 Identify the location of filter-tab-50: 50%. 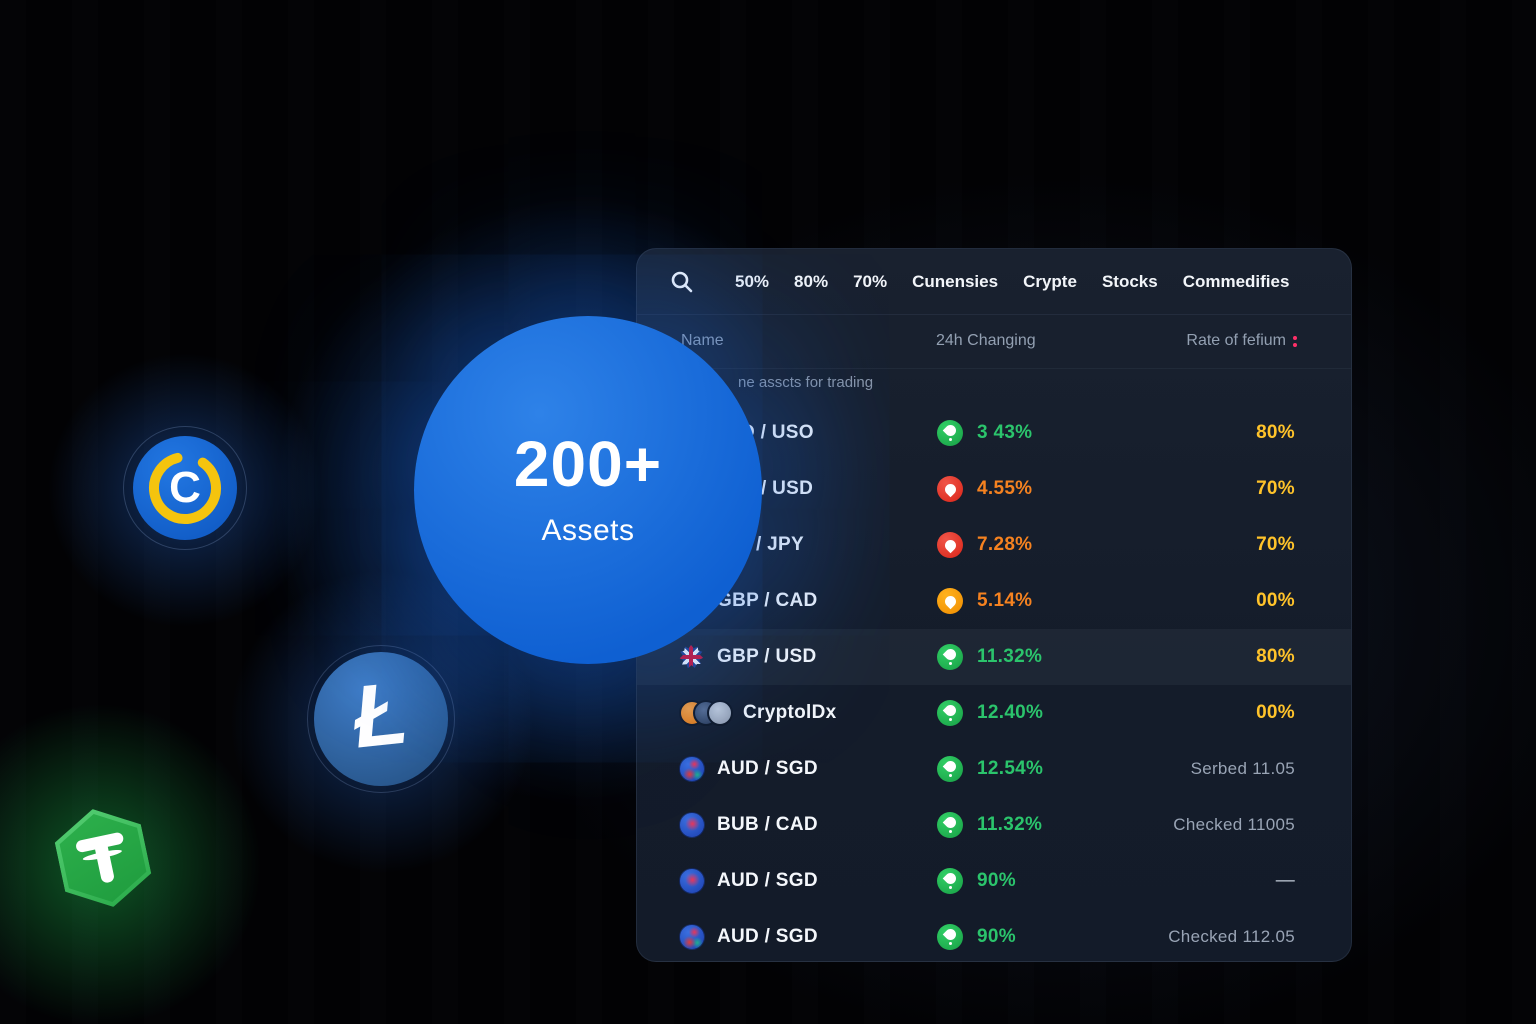
(752, 281).